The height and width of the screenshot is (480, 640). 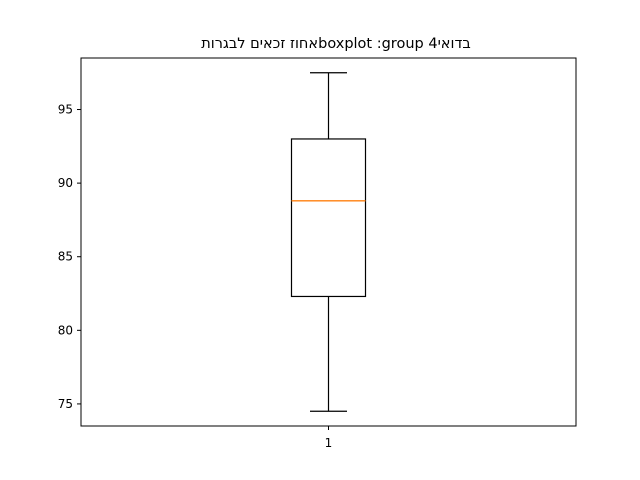 What do you see at coordinates (65, 183) in the screenshot?
I see `y-tick-label: 90` at bounding box center [65, 183].